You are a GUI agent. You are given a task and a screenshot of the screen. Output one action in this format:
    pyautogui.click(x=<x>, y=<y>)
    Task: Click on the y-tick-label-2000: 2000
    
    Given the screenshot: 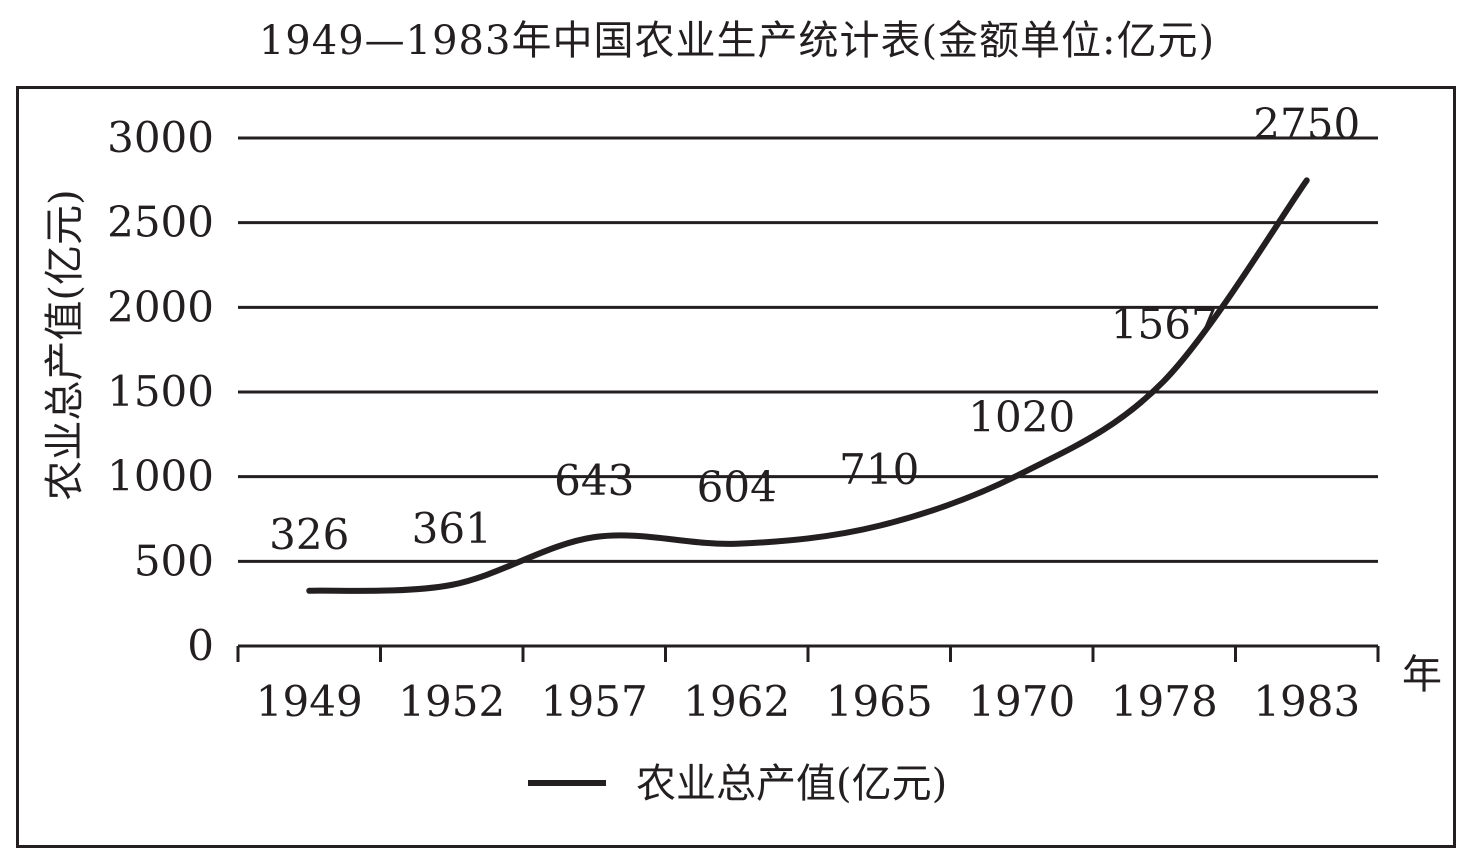 What is the action you would take?
    pyautogui.click(x=160, y=306)
    